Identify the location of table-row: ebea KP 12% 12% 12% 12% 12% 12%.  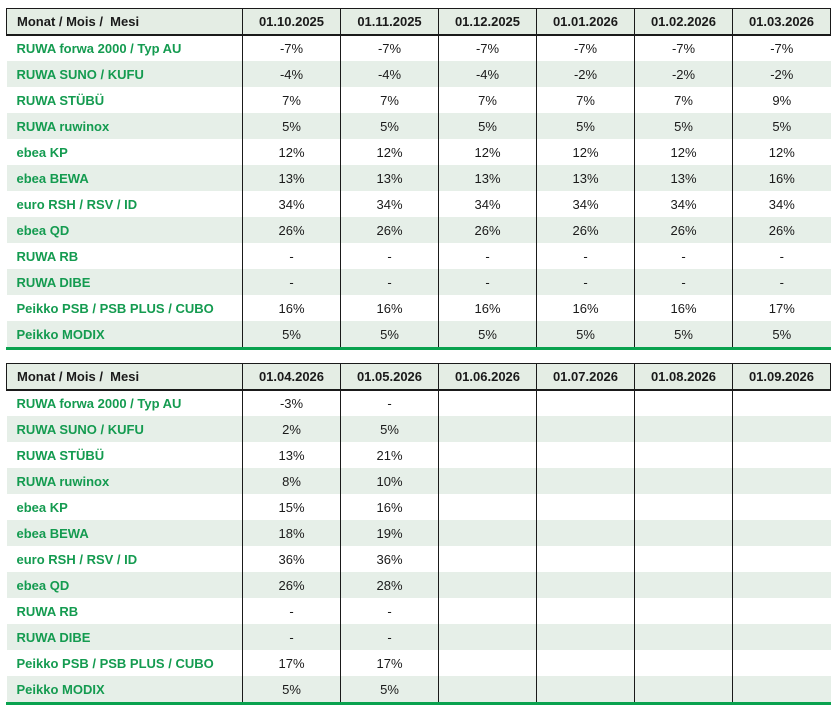
(419, 152).